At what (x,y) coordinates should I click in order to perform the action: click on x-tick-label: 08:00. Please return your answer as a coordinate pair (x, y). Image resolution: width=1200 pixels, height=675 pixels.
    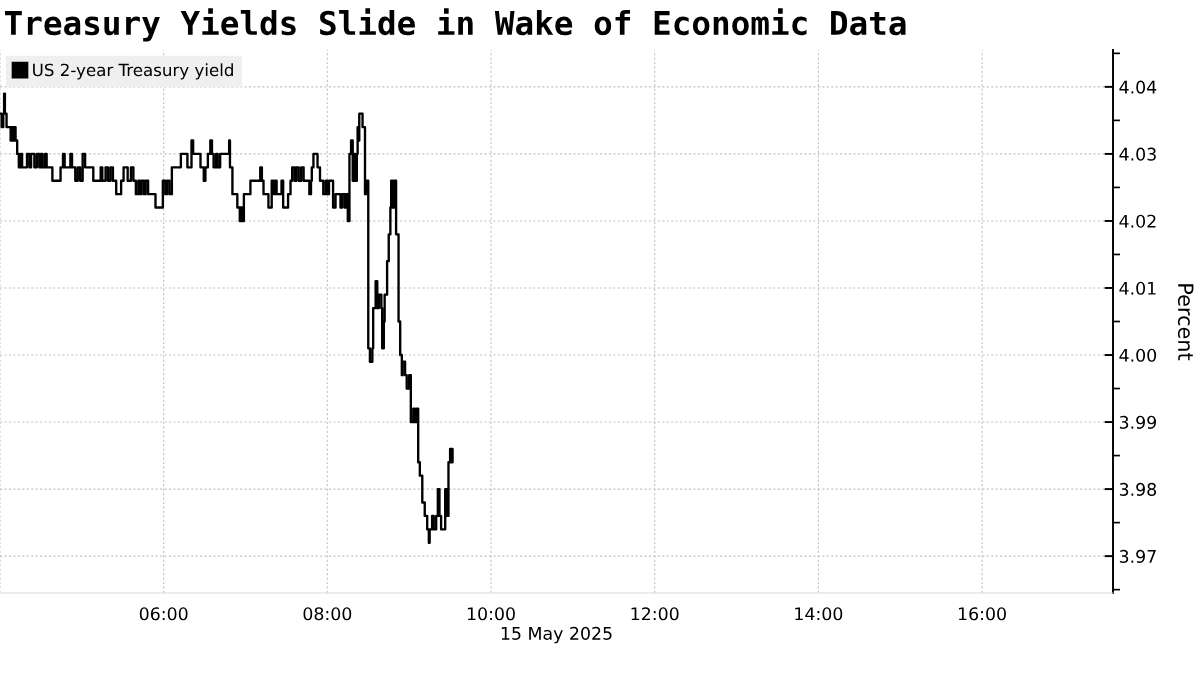
    Looking at the image, I should click on (327, 614).